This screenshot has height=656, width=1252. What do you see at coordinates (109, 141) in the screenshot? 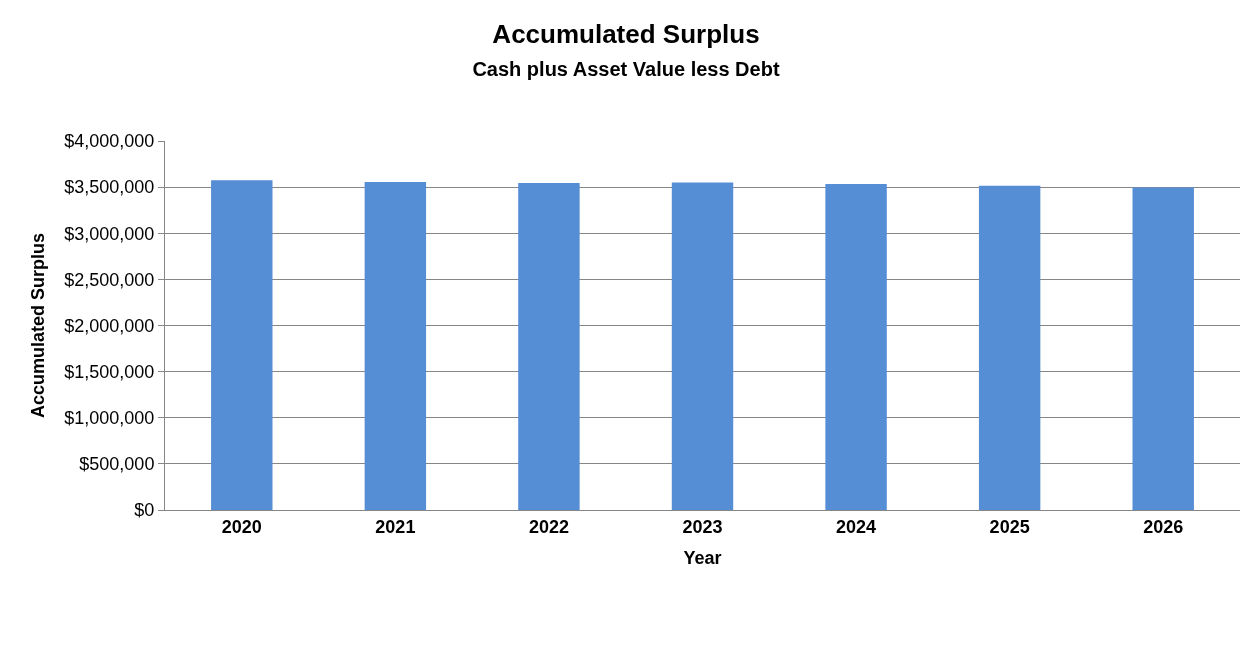
I see `y-tick-label: $4,000,000` at bounding box center [109, 141].